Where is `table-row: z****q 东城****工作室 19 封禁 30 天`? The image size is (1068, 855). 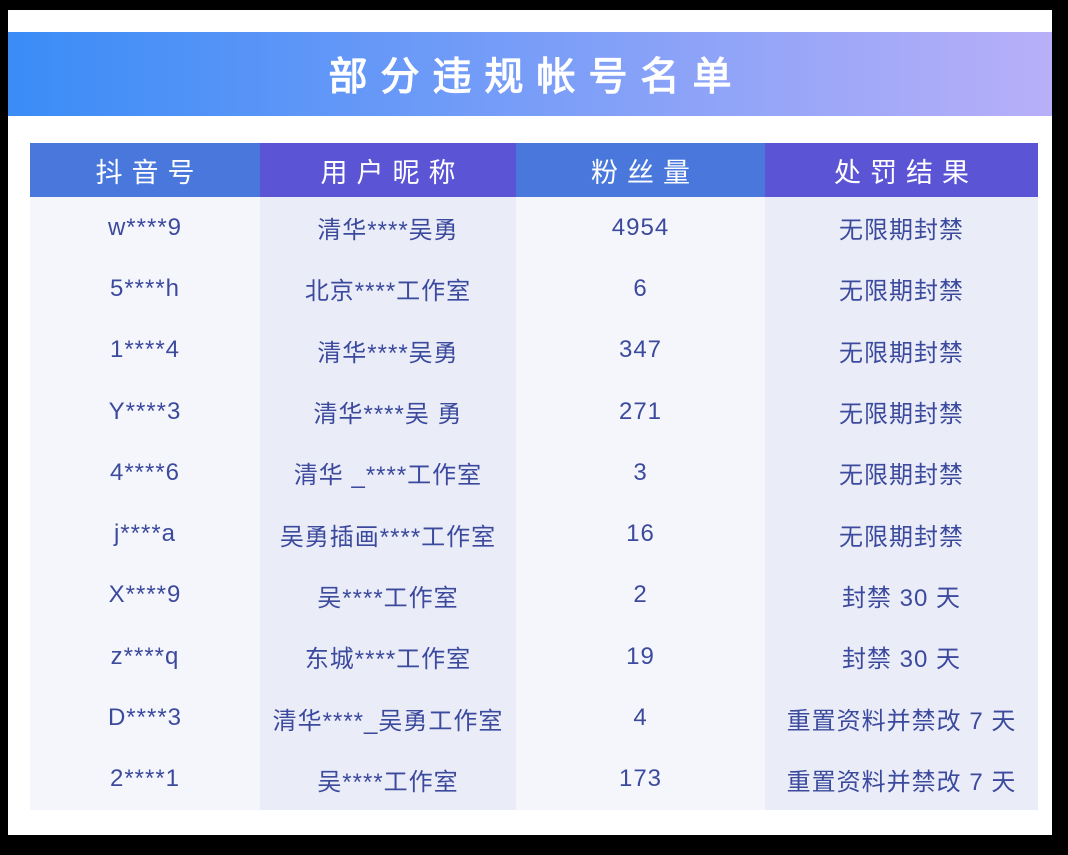
table-row: z****q 东城****工作室 19 封禁 30 天 is located at coordinates (534, 657).